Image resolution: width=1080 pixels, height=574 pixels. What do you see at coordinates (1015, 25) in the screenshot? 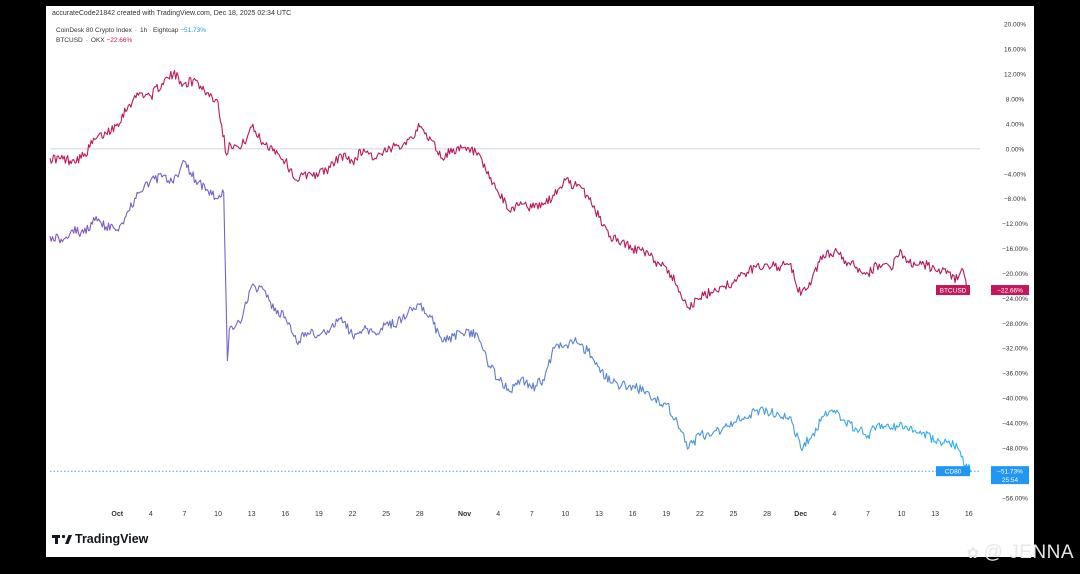
I see `y-tick-label: 20.00%` at bounding box center [1015, 25].